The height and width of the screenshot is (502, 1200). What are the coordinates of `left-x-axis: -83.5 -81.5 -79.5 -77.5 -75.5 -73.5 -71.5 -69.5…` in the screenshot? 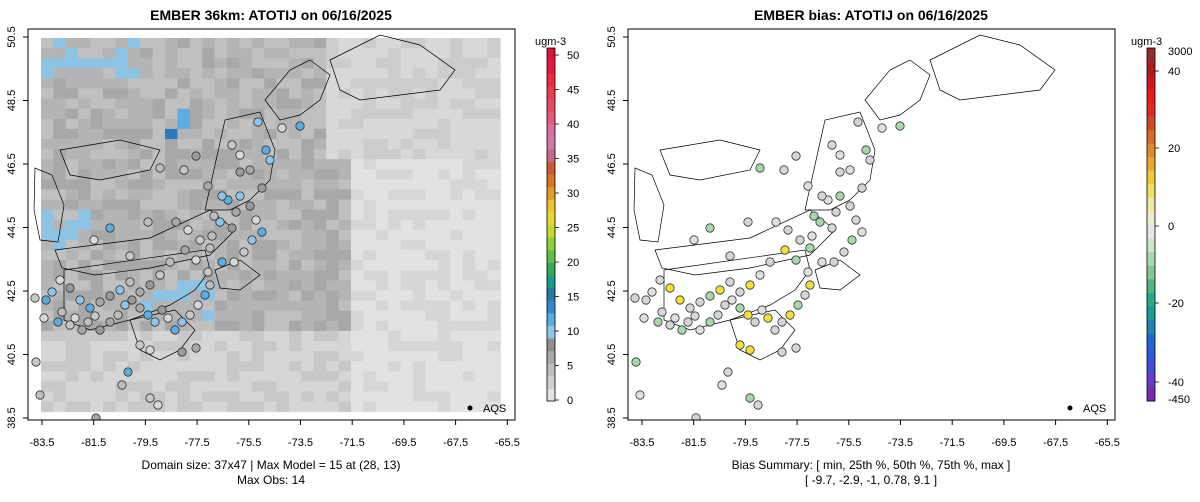 It's located at (274, 434).